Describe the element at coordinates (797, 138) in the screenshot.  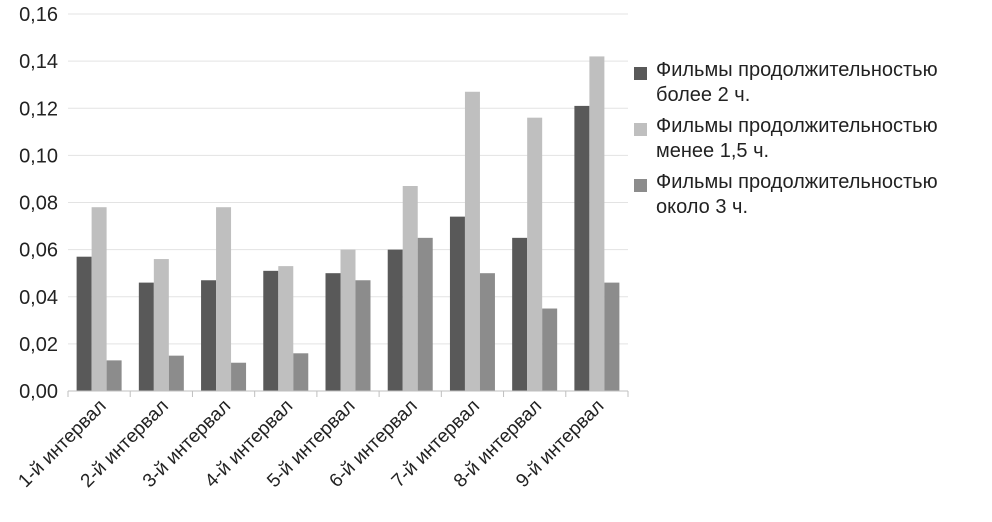
I see `legend-label-series-2: Фильмы продолжительностью менее 1,5 ч.` at that location.